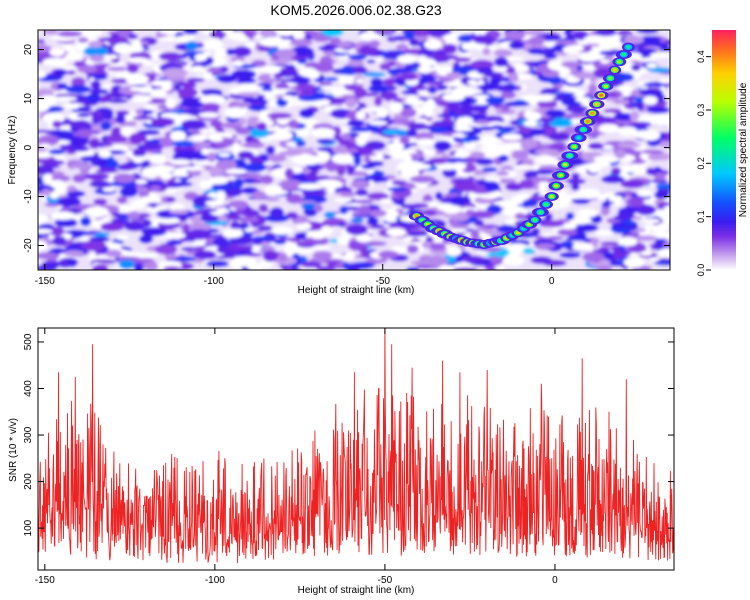 The image size is (750, 600). I want to click on spec-x-tick-label: -150, so click(45, 281).